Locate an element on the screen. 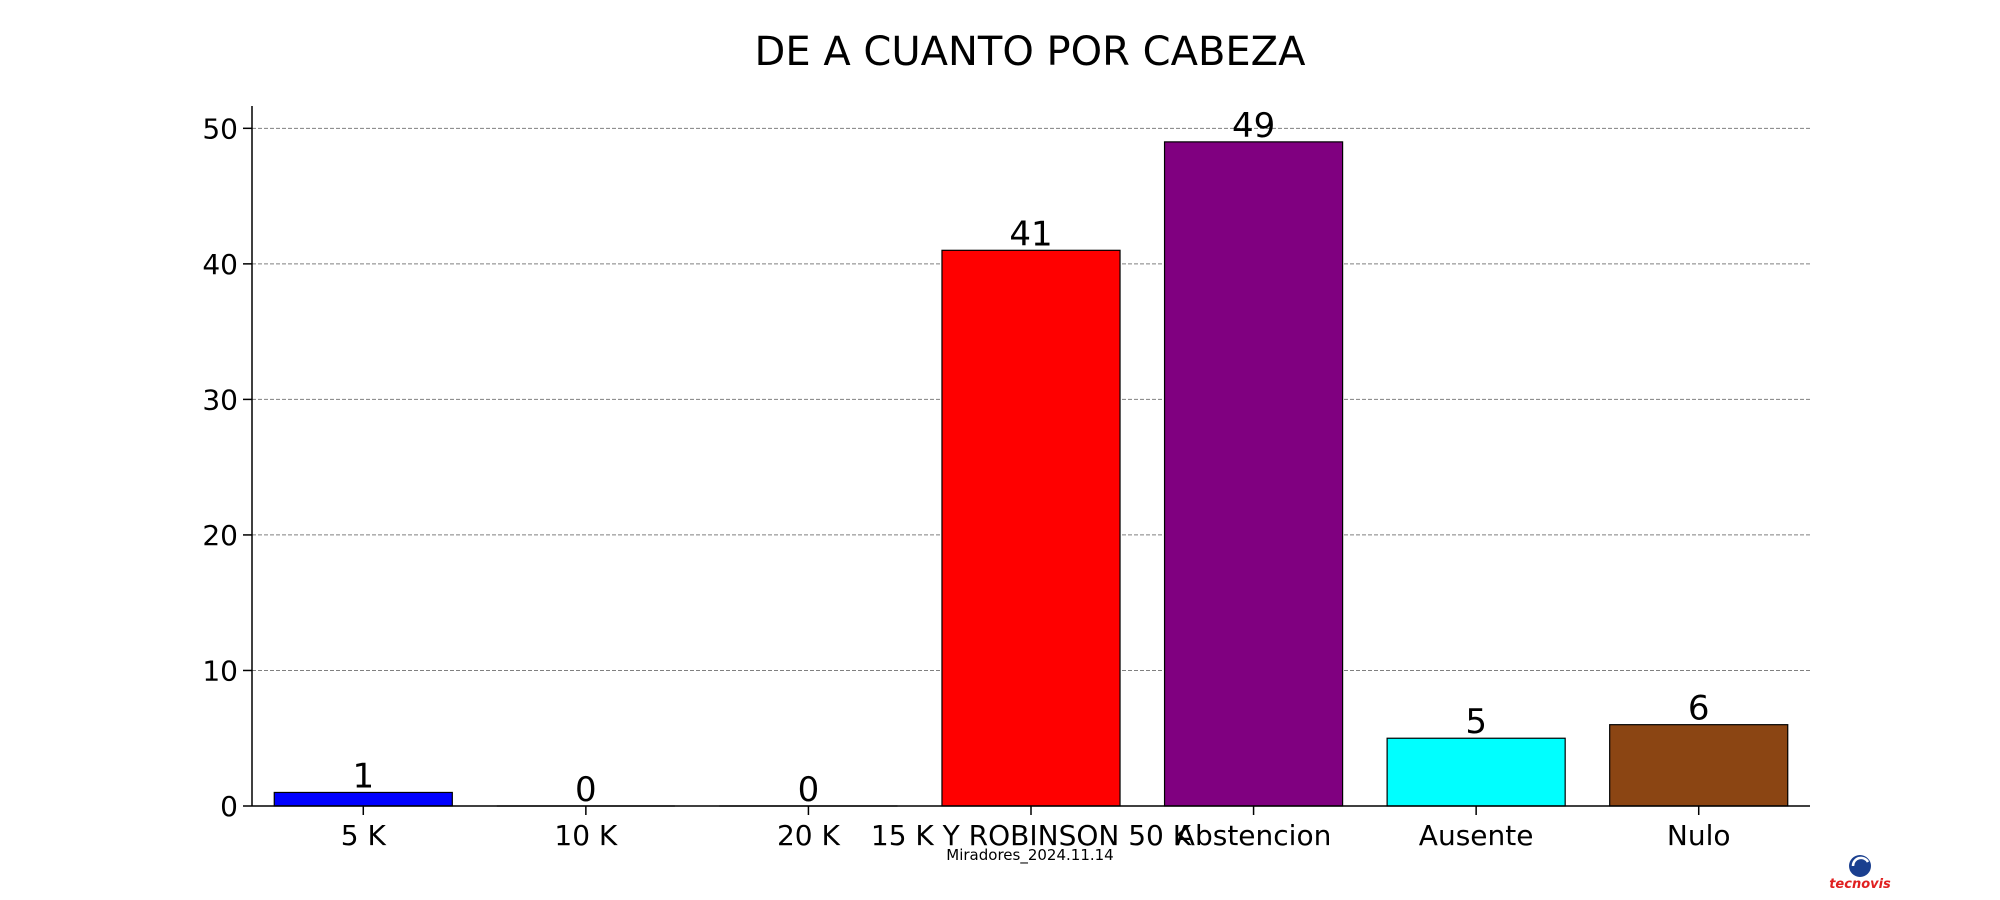 The width and height of the screenshot is (2000, 900). x-tick-label: Ausente is located at coordinates (1476, 835).